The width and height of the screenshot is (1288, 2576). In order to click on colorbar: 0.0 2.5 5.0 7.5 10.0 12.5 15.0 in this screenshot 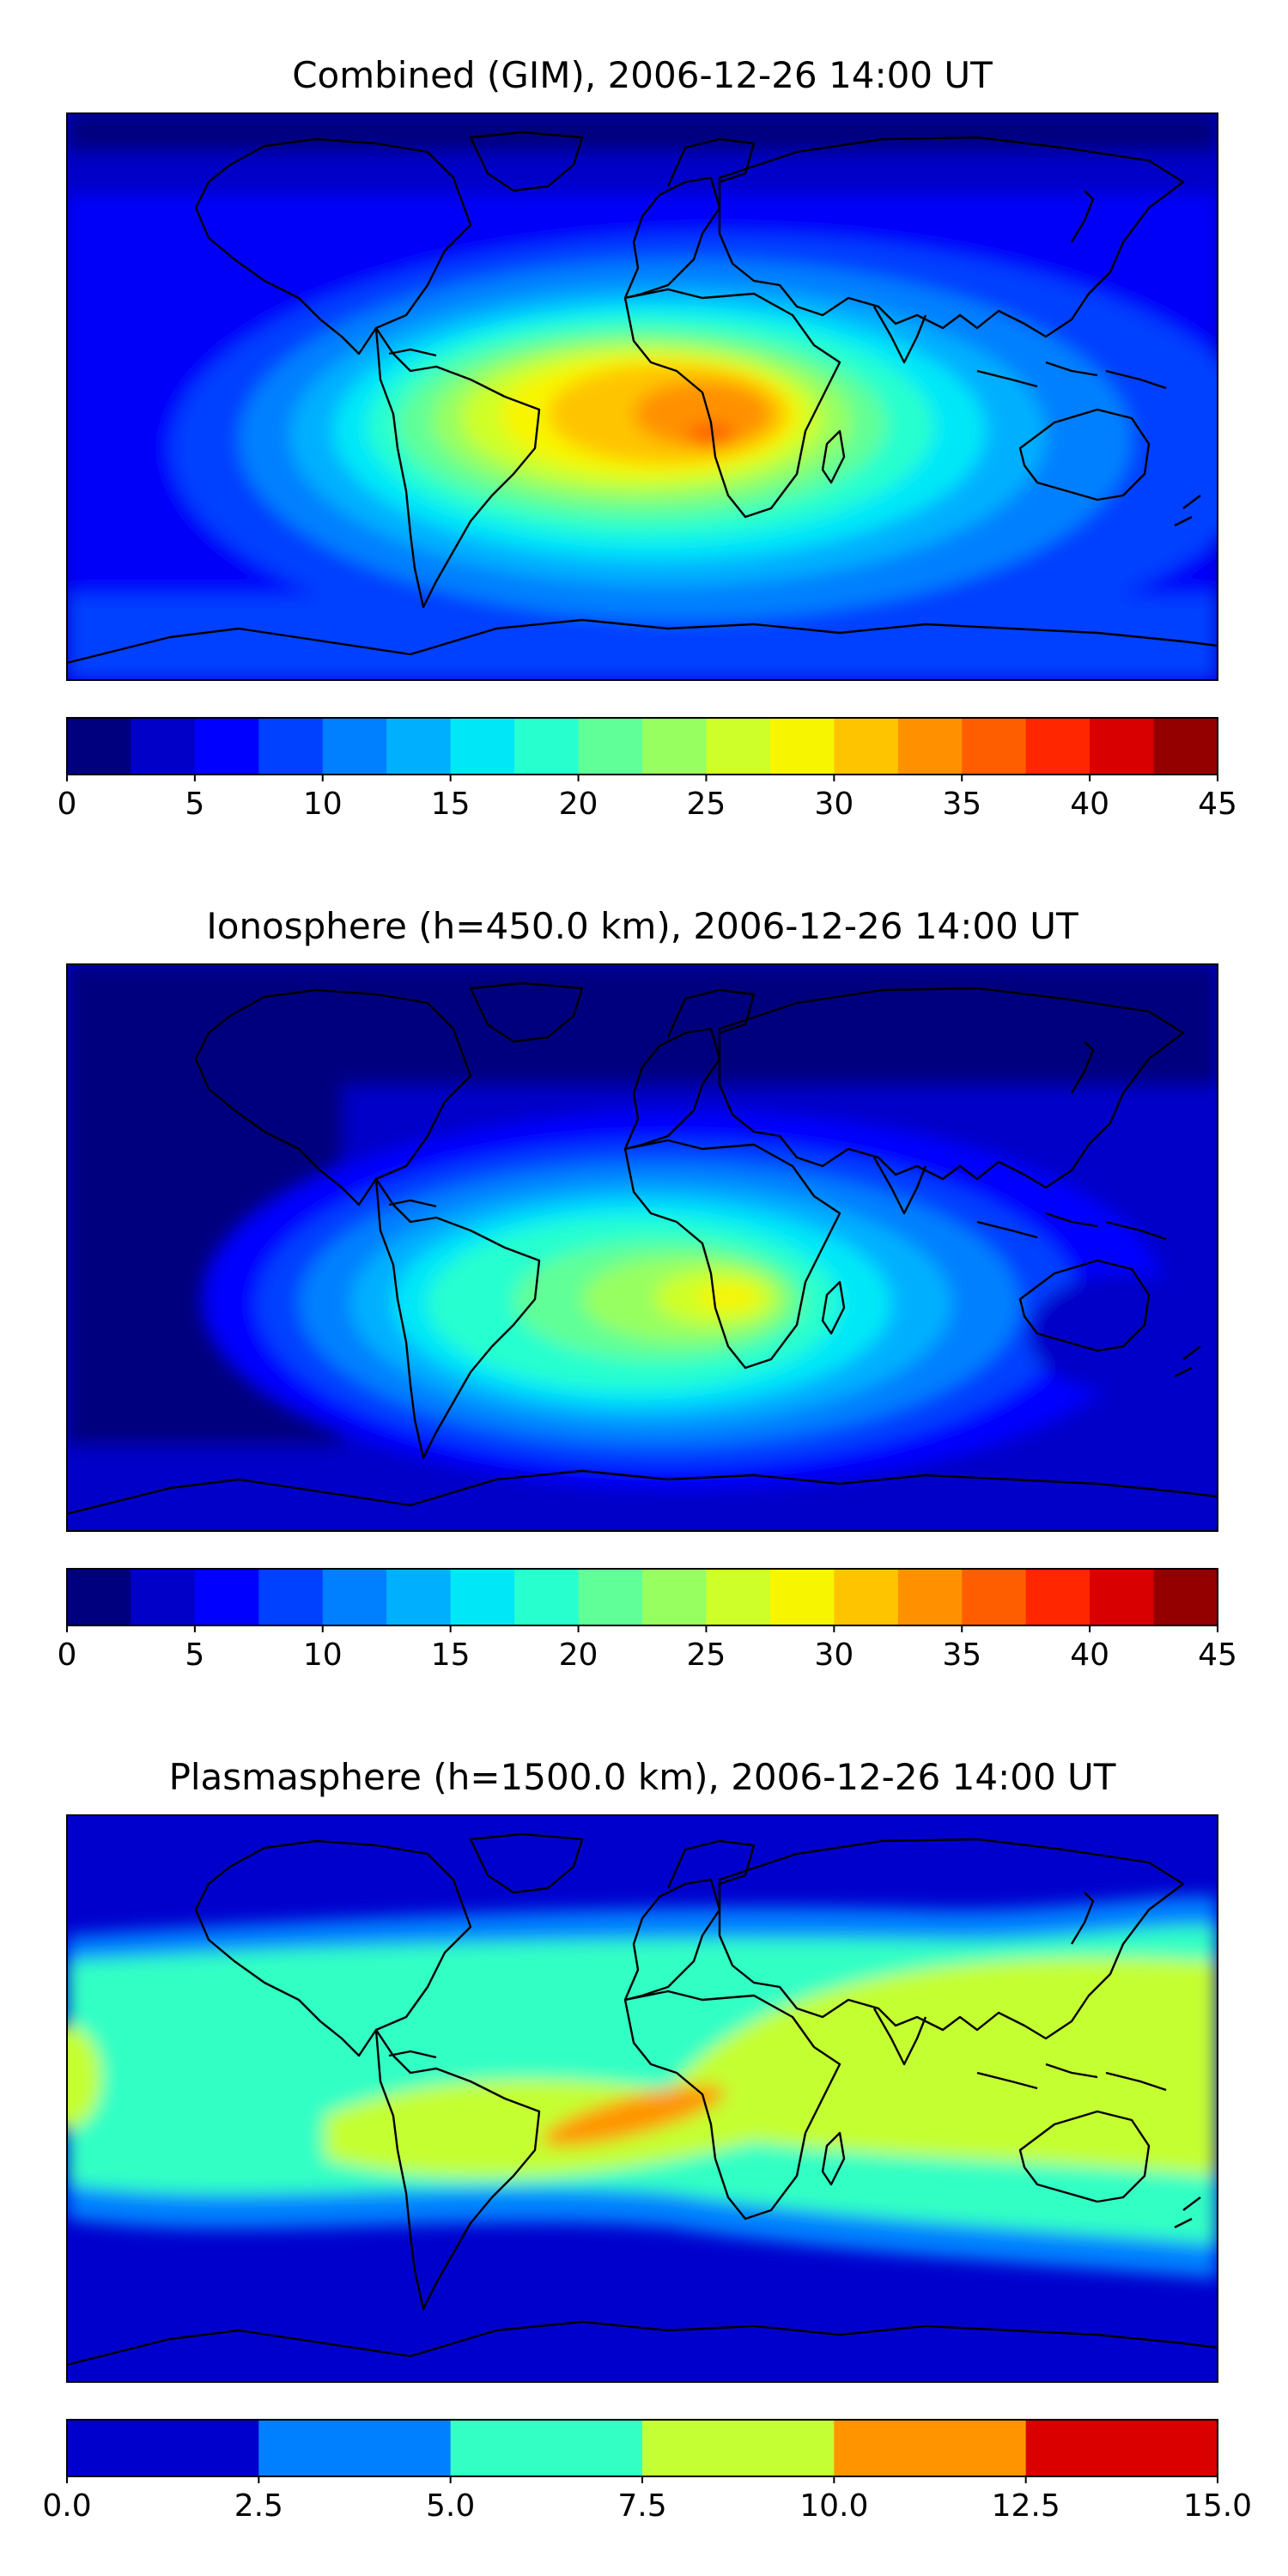, I will do `click(647, 2471)`.